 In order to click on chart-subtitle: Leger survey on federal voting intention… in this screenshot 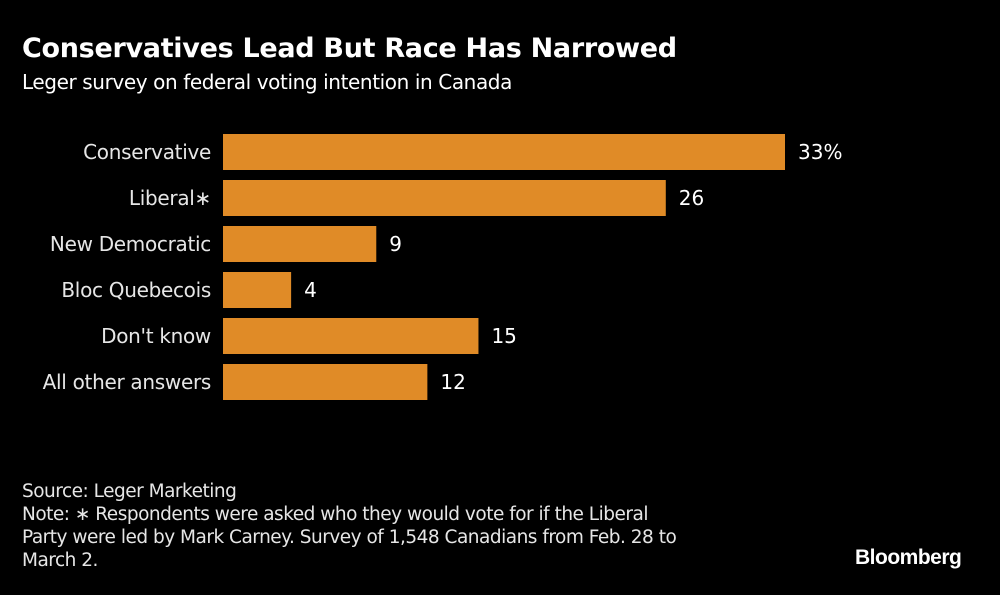, I will do `click(267, 82)`.